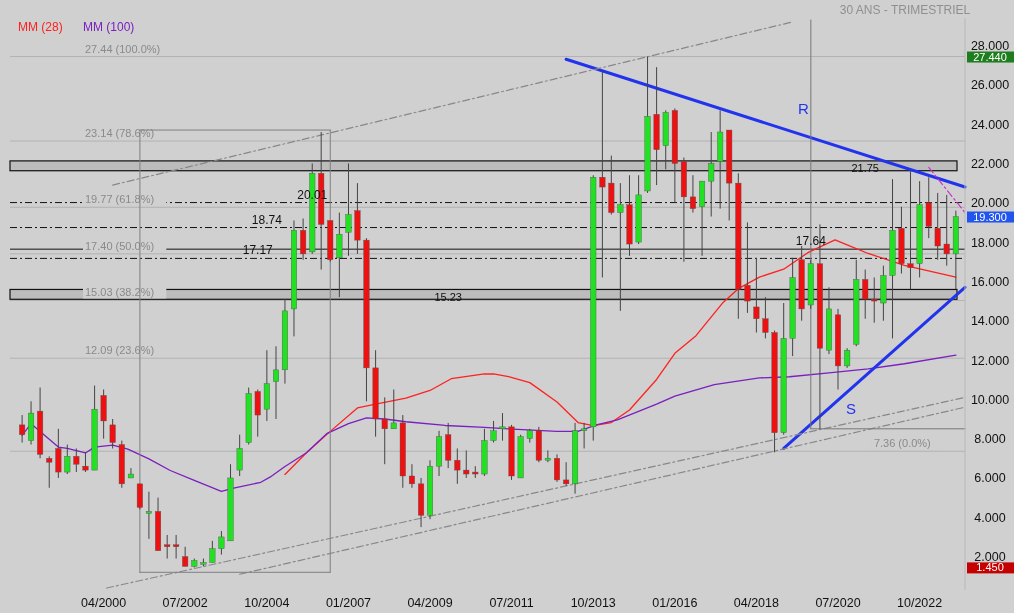 The image size is (1014, 613). I want to click on ref-line-label: 12.09 (23.6%), so click(120, 350).